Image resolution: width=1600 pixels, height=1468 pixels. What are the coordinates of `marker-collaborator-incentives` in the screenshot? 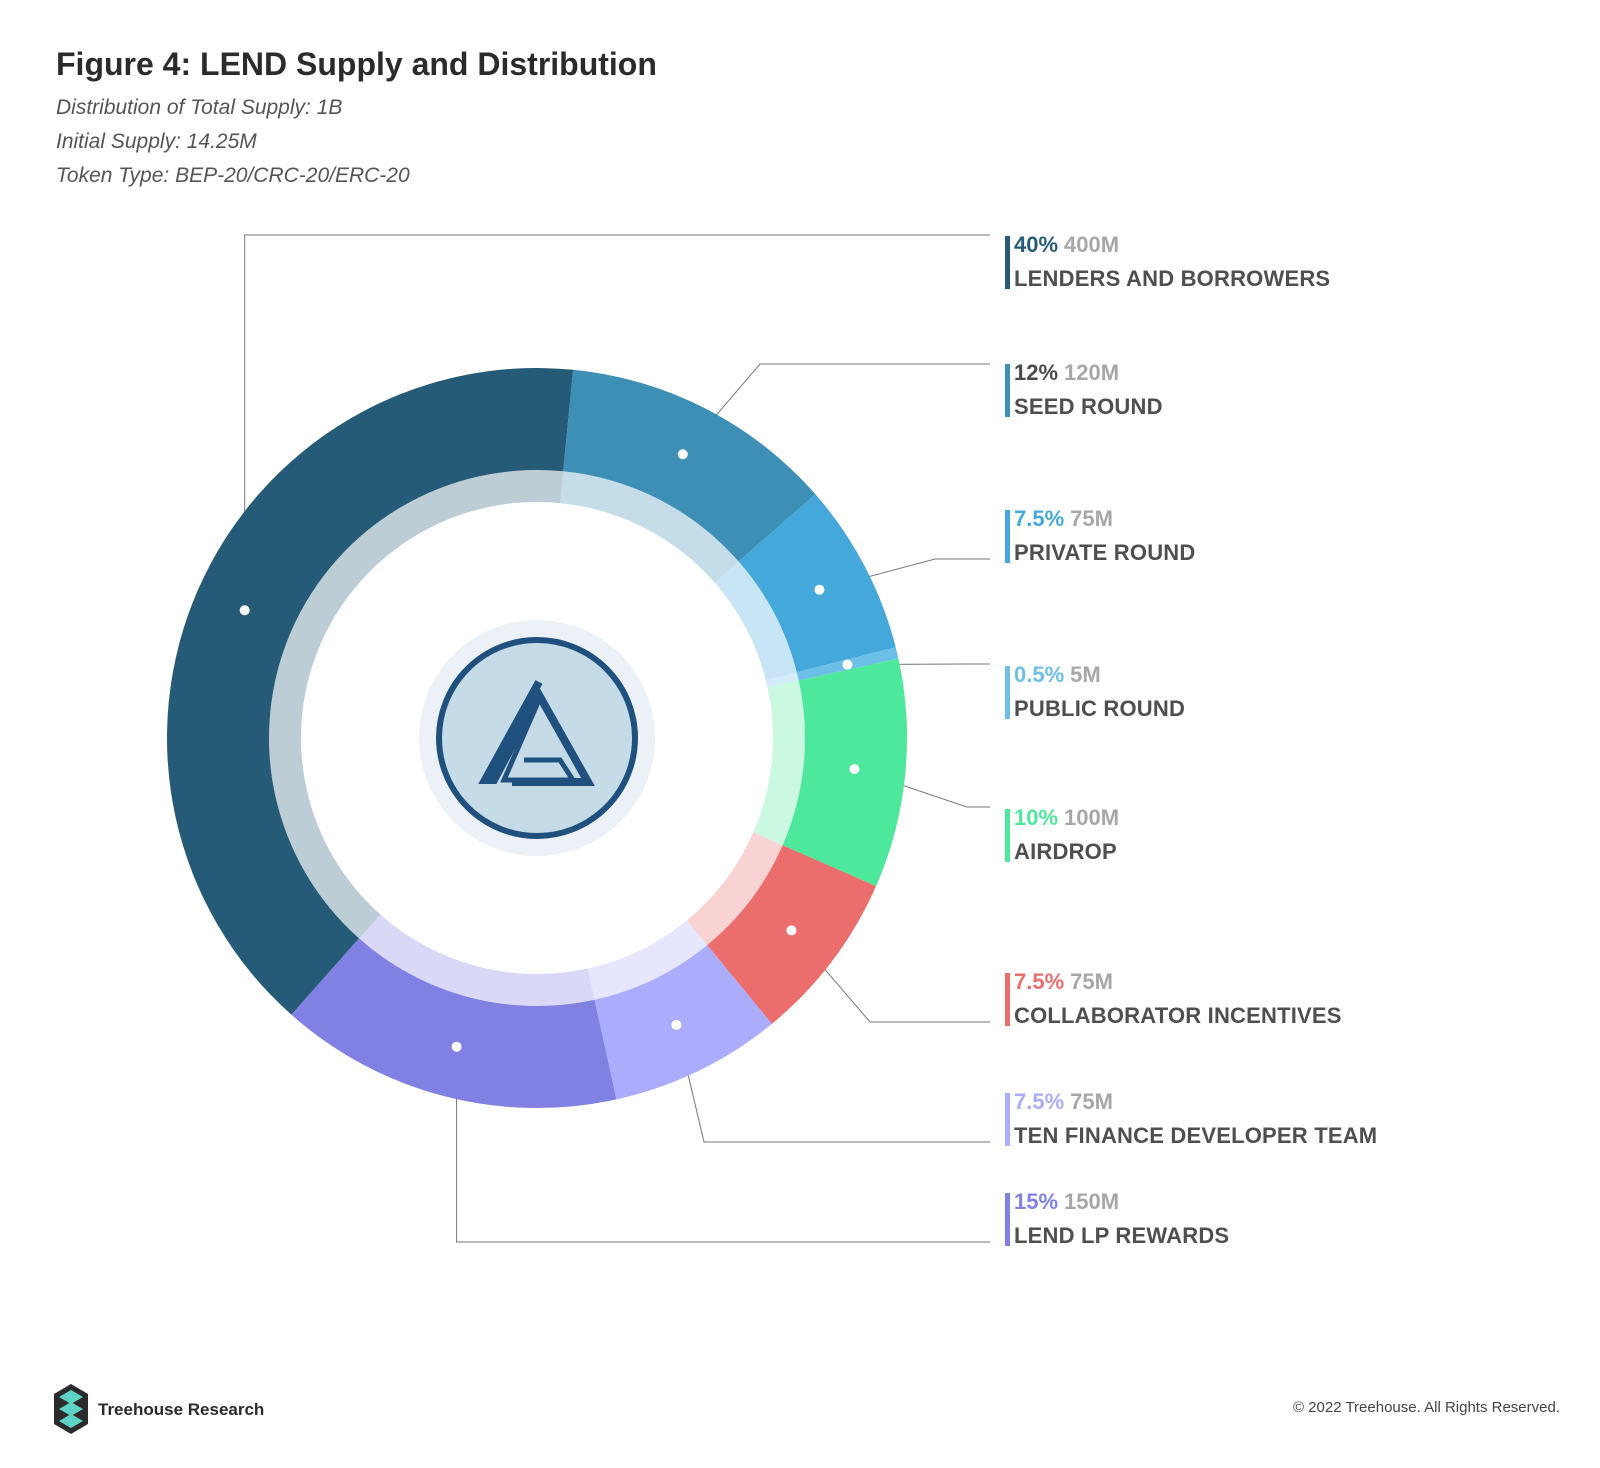 It's located at (791, 930).